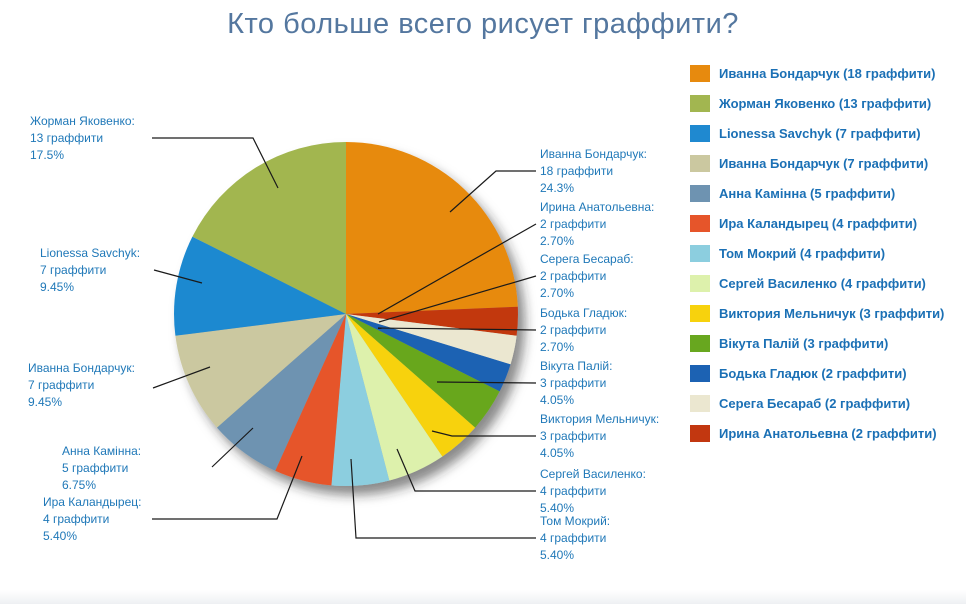 The width and height of the screenshot is (966, 604). What do you see at coordinates (577, 171) in the screenshot?
I see `callout-line: 18 граффити` at bounding box center [577, 171].